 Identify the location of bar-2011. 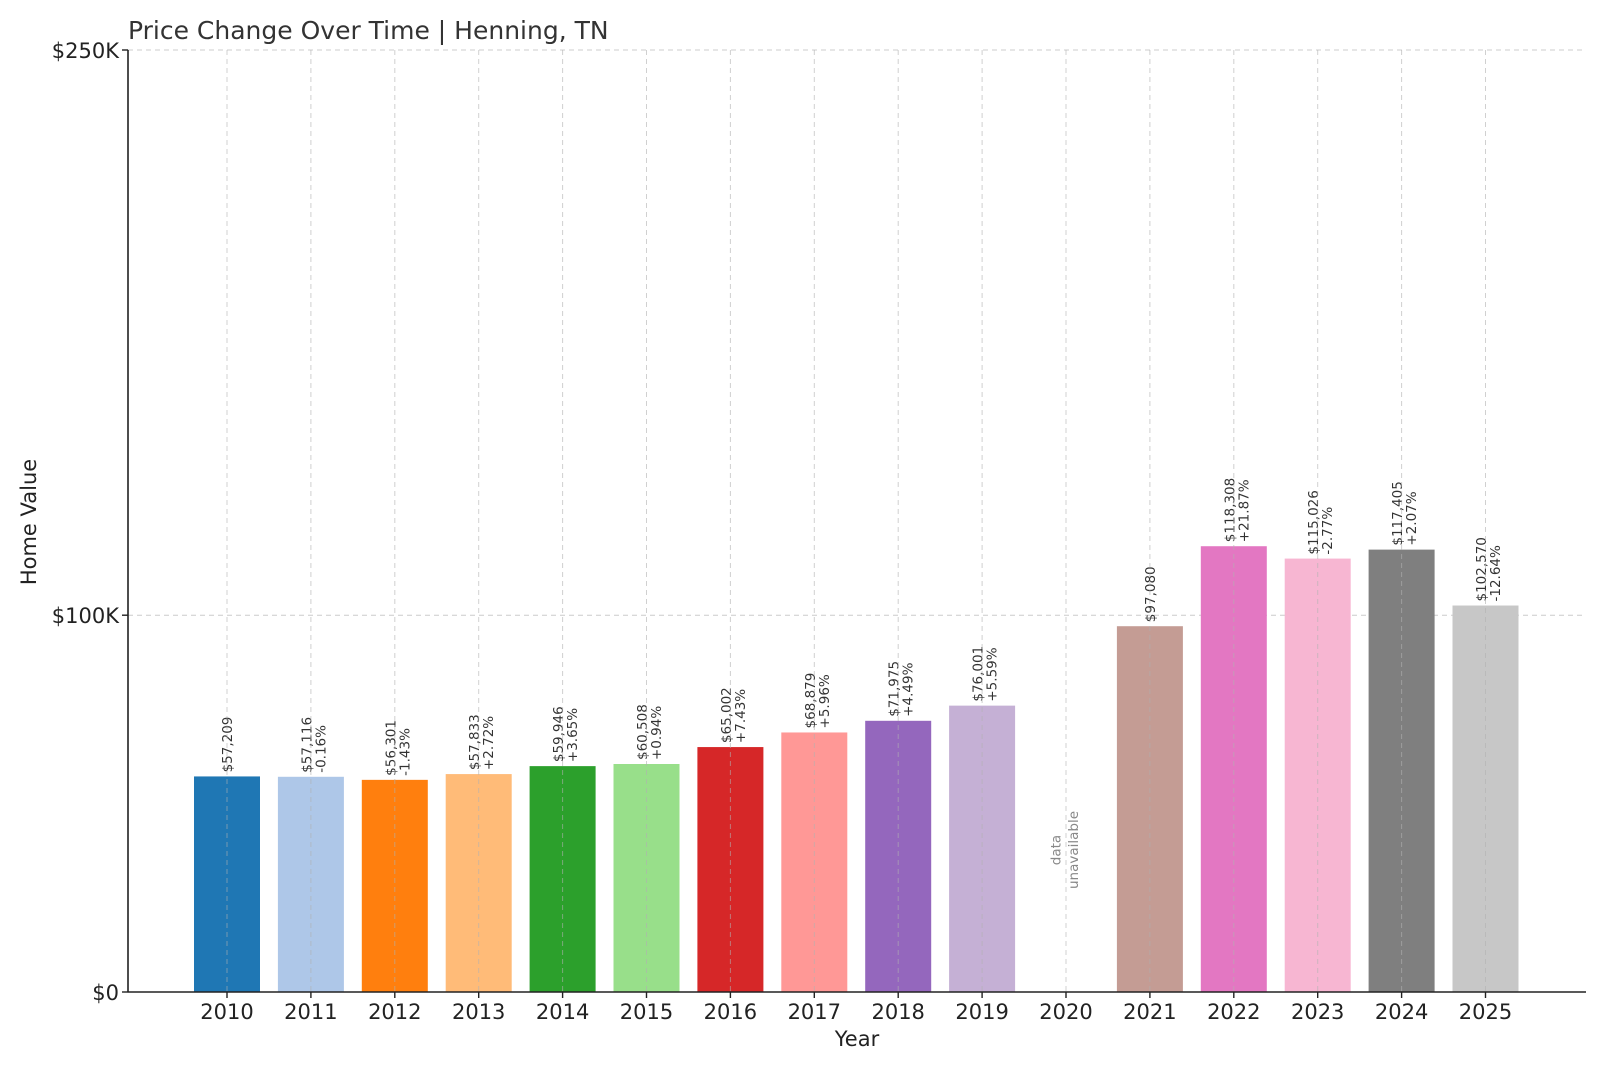
(310, 884).